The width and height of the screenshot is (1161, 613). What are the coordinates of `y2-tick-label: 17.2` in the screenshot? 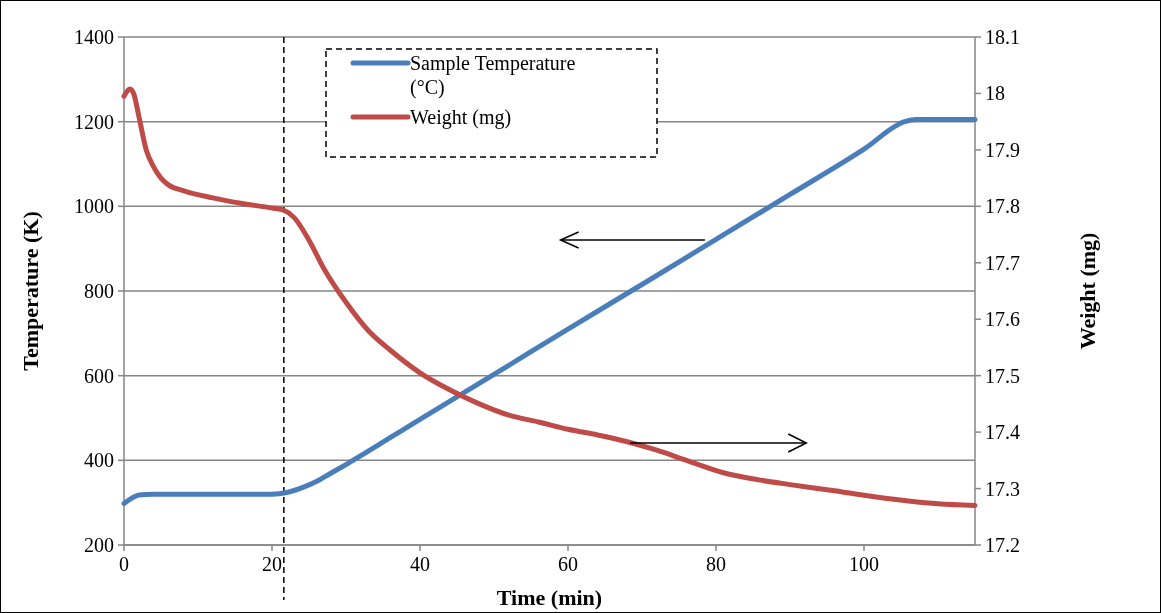 It's located at (1002, 545).